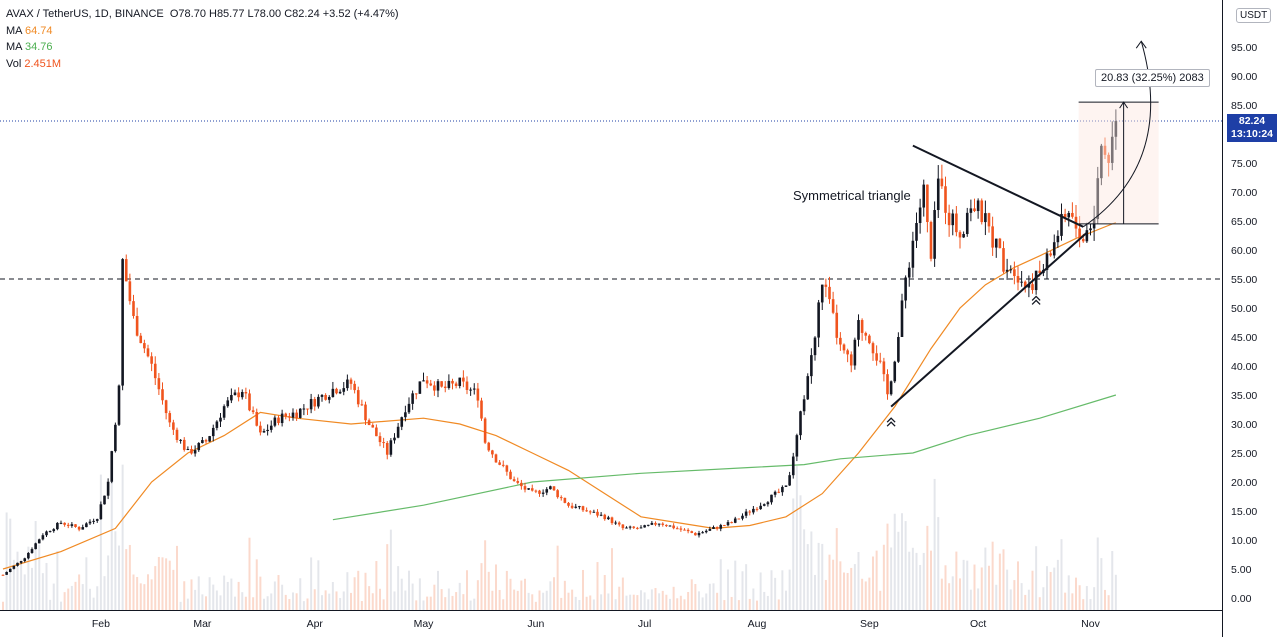 Image resolution: width=1280 pixels, height=637 pixels. Describe the element at coordinates (1254, 15) in the screenshot. I see `currency-badge: USDT` at that location.